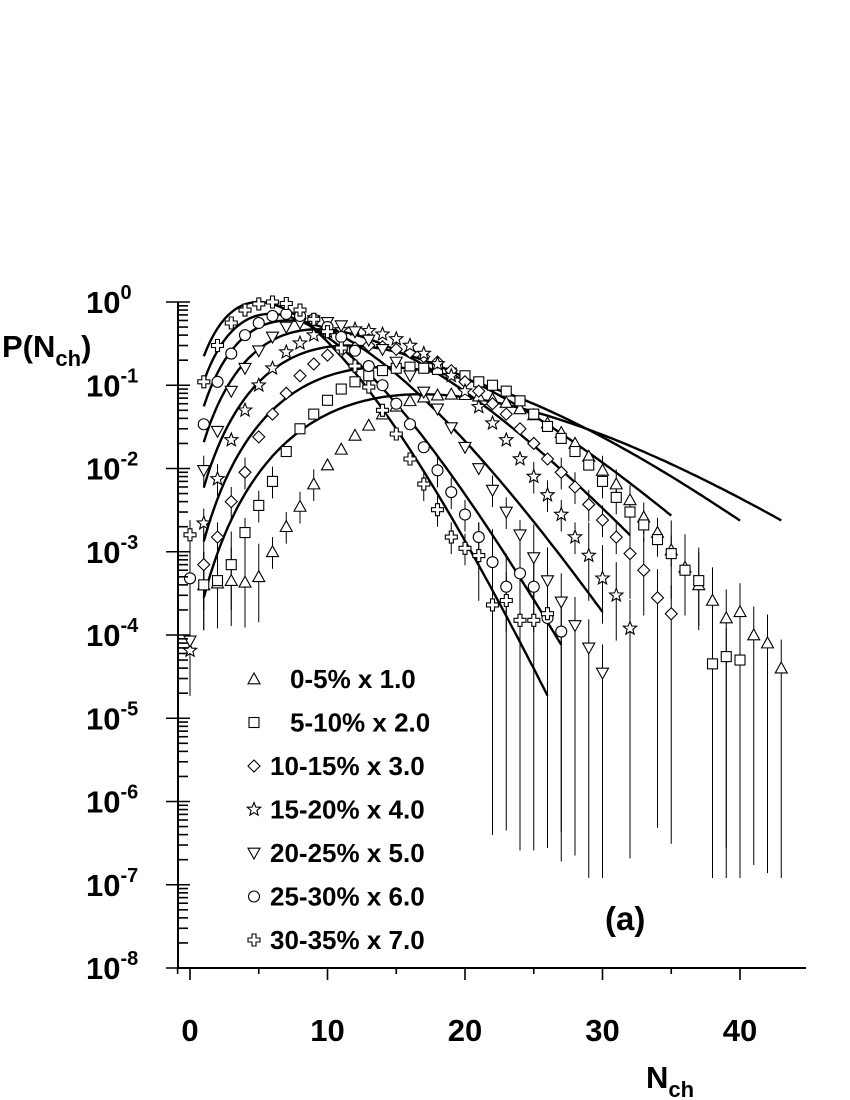  What do you see at coordinates (109, 301) in the screenshot?
I see `y-tick-label: 10⁰` at bounding box center [109, 301].